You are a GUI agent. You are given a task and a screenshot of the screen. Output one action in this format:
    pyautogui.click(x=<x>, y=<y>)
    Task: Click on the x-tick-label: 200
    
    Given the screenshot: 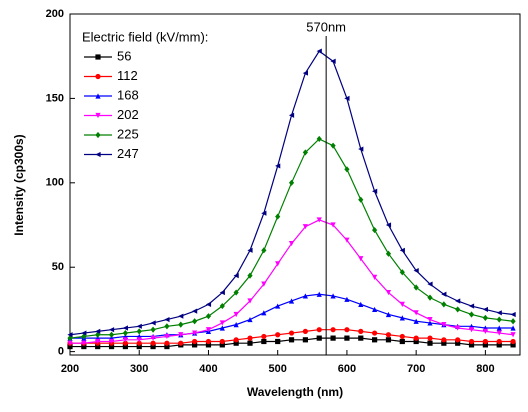 What is the action you would take?
    pyautogui.click(x=70, y=369)
    